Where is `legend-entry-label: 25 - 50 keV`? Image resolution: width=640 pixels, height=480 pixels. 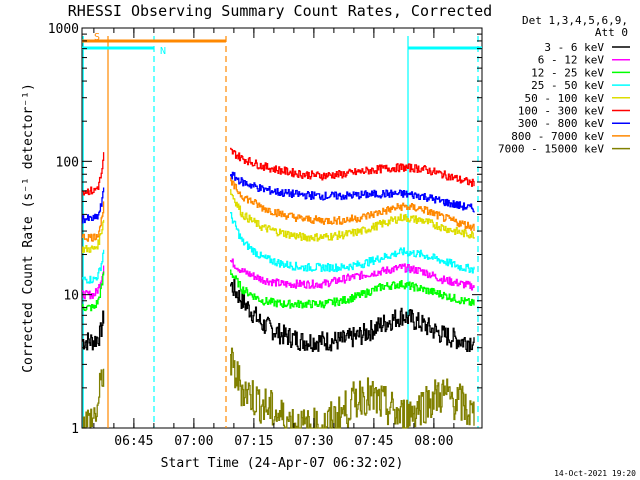
legend-entry-label: 25 - 50 keV is located at coordinates (567, 85).